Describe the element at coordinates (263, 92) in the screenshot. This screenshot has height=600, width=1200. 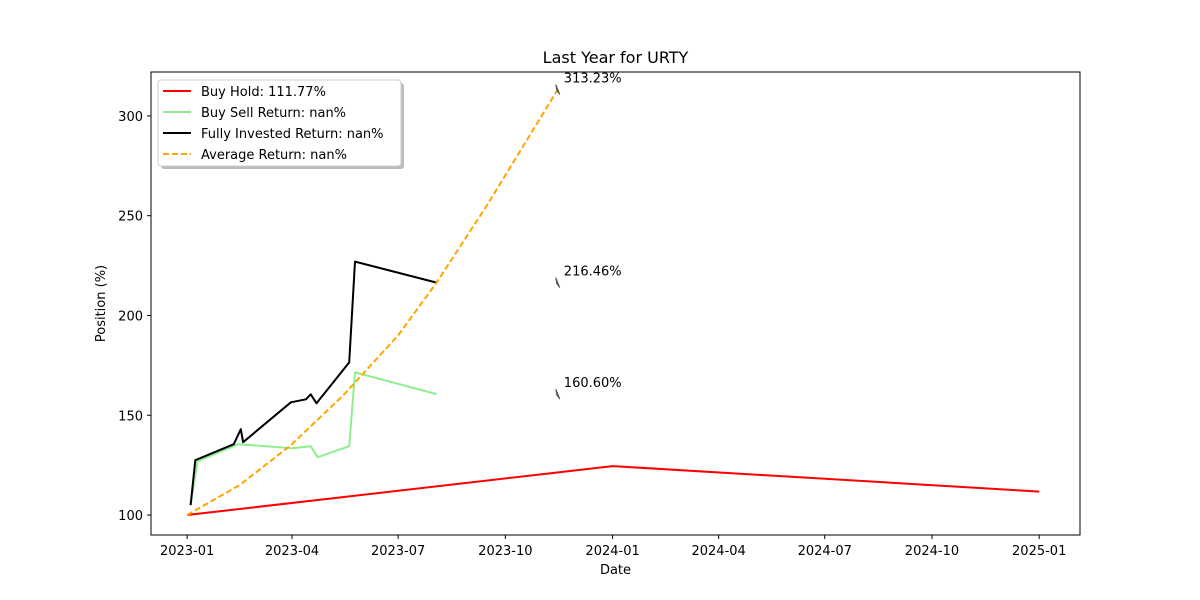
I see `legend-entry-0: Buy Hold: 111.77%` at that location.